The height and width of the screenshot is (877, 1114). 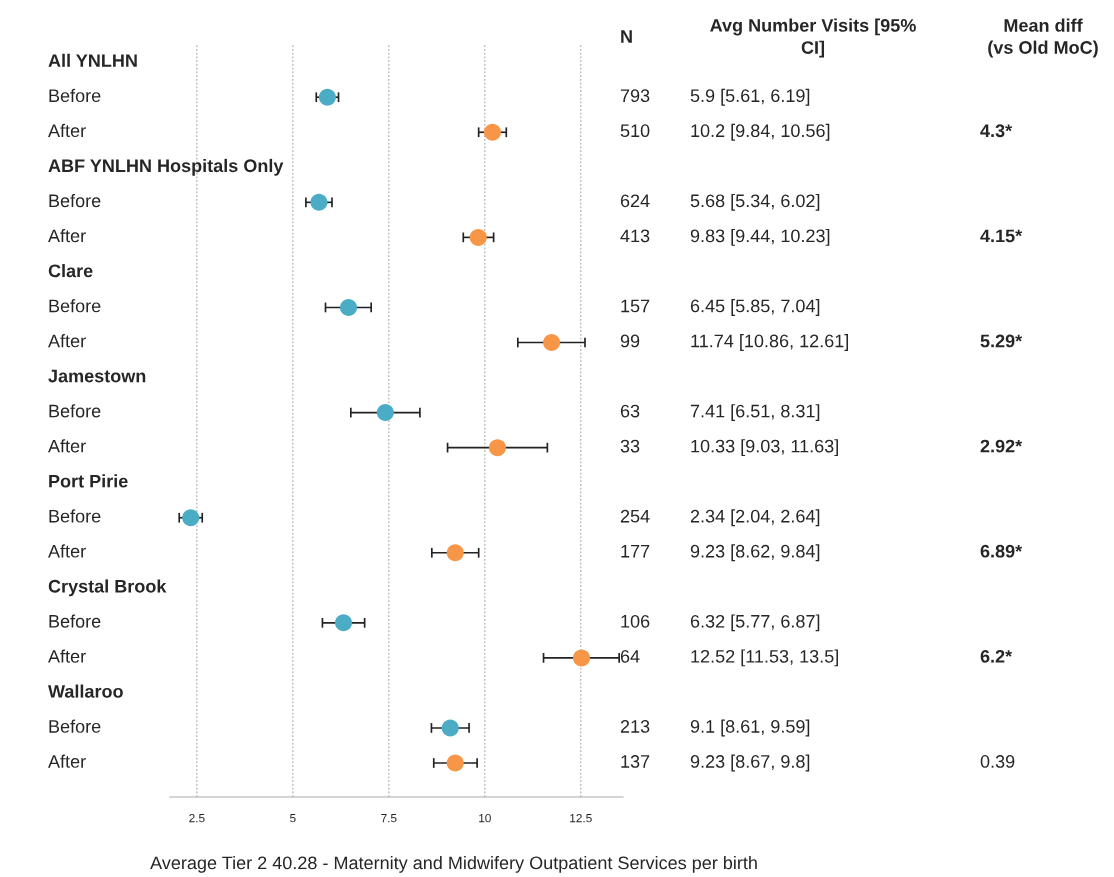 What do you see at coordinates (389, 818) in the screenshot?
I see `x-tick-label: 7.5` at bounding box center [389, 818].